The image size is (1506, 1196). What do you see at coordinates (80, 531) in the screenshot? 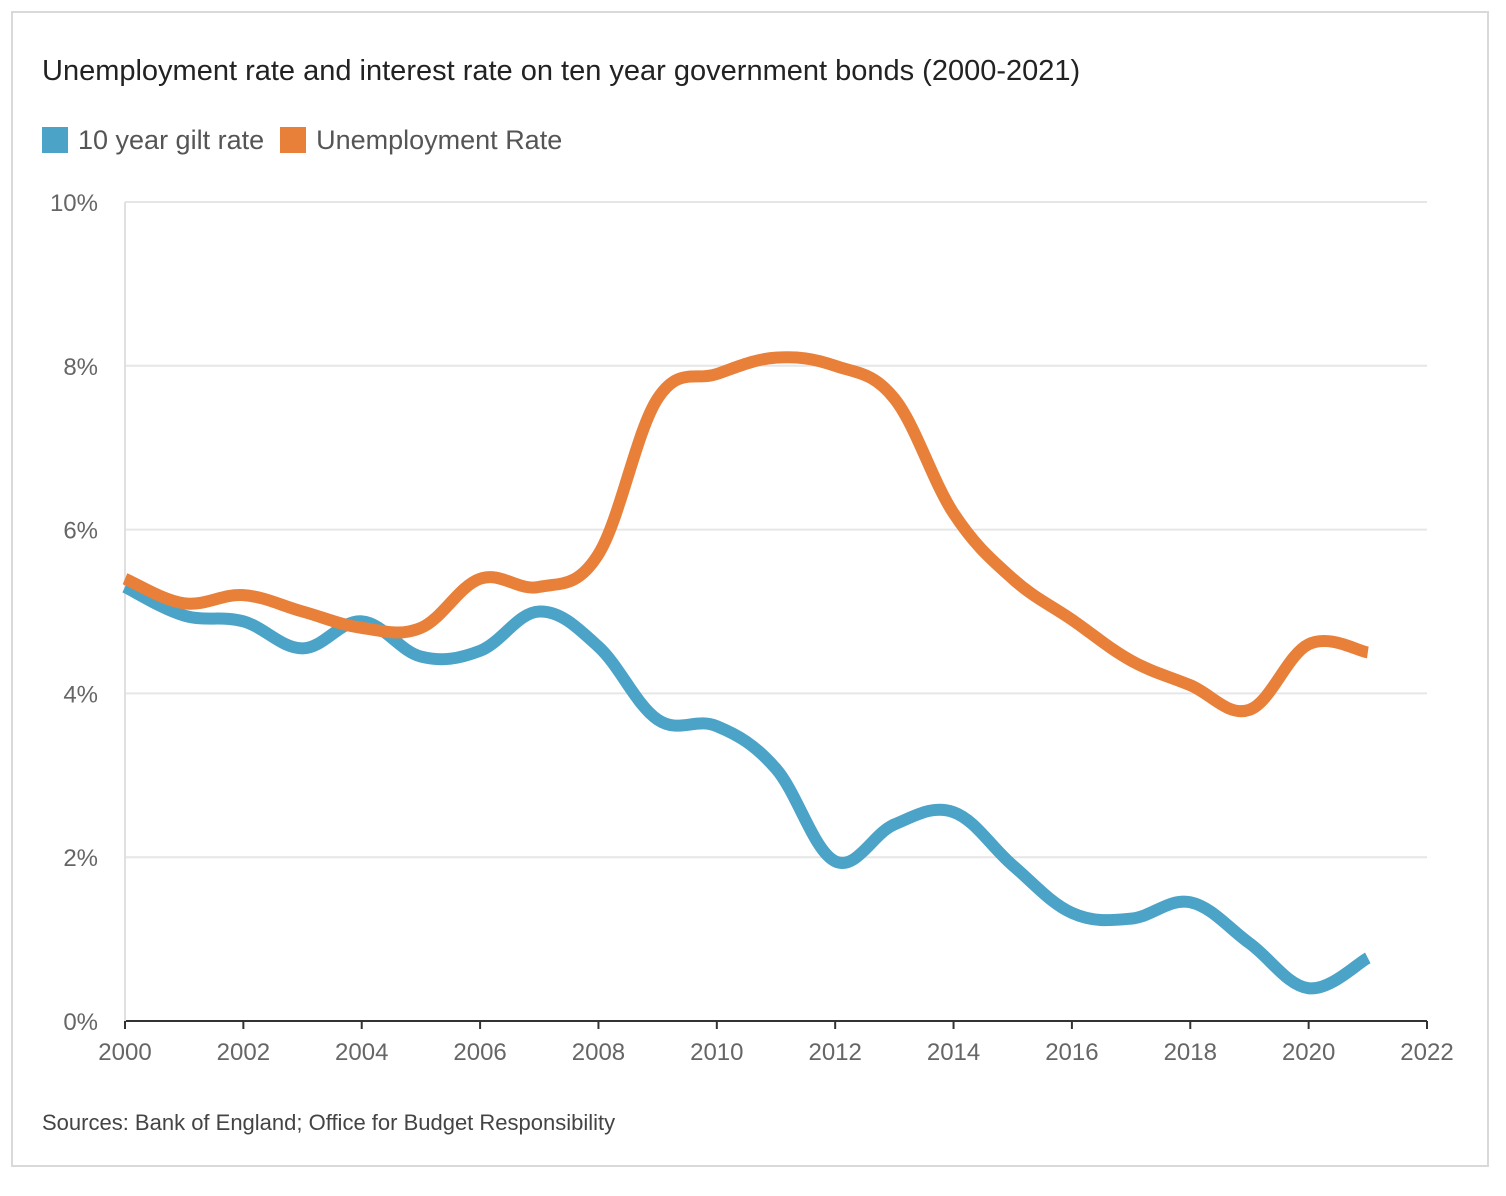
I see `y-tick-label: 6%` at bounding box center [80, 531].